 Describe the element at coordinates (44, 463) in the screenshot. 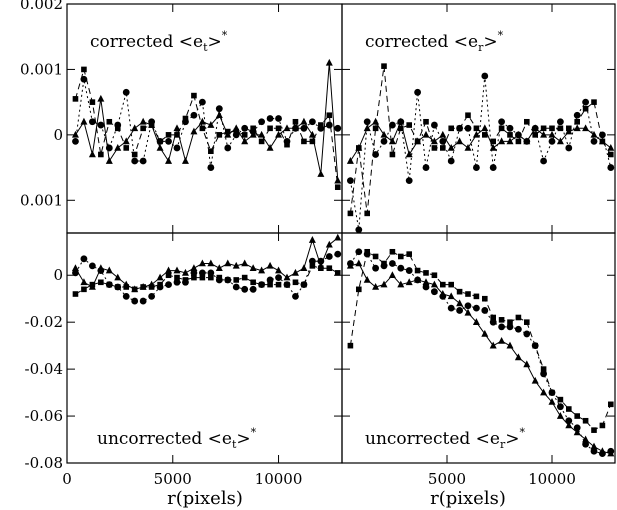

I see `y-tick-label: -0.08` at that location.